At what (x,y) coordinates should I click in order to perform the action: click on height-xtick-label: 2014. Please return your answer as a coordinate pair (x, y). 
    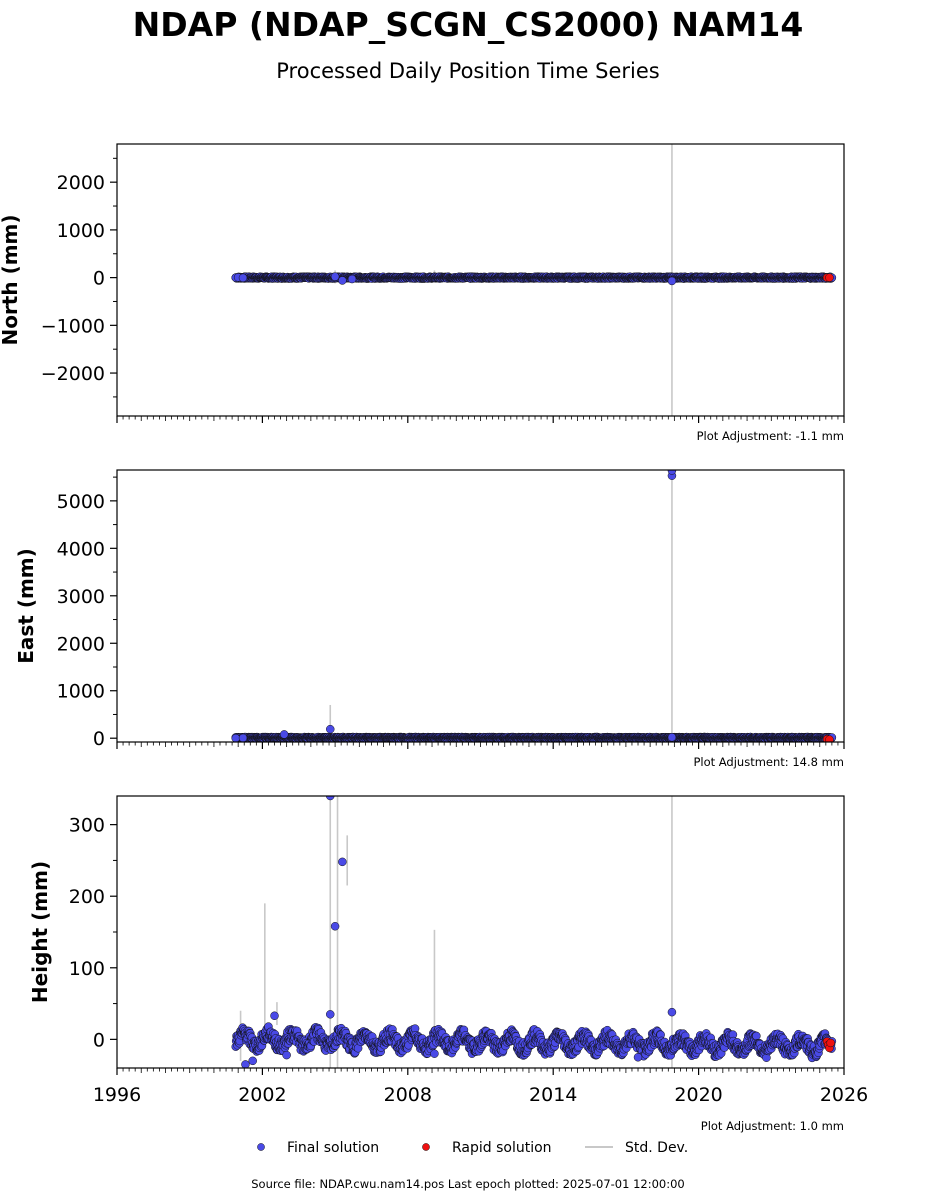
    Looking at the image, I should click on (553, 1095).